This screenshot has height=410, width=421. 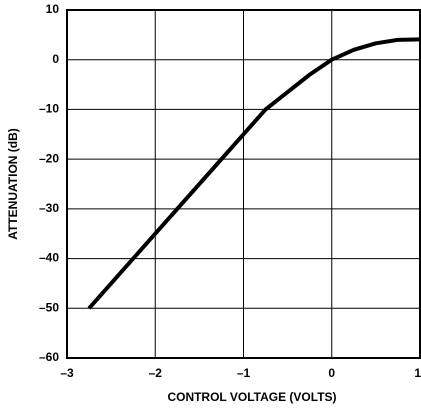 I want to click on y-tick-label: –10, so click(x=49, y=109).